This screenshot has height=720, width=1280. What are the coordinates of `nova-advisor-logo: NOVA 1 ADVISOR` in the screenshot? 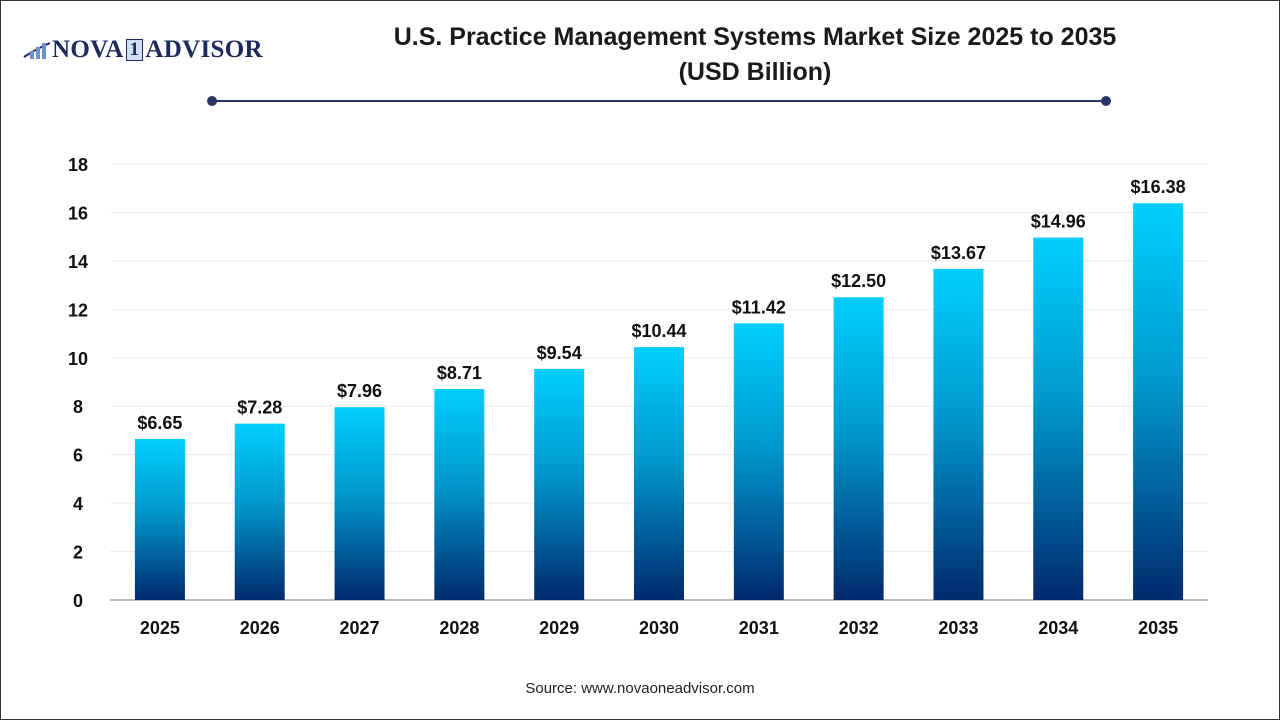 It's located at (142, 50).